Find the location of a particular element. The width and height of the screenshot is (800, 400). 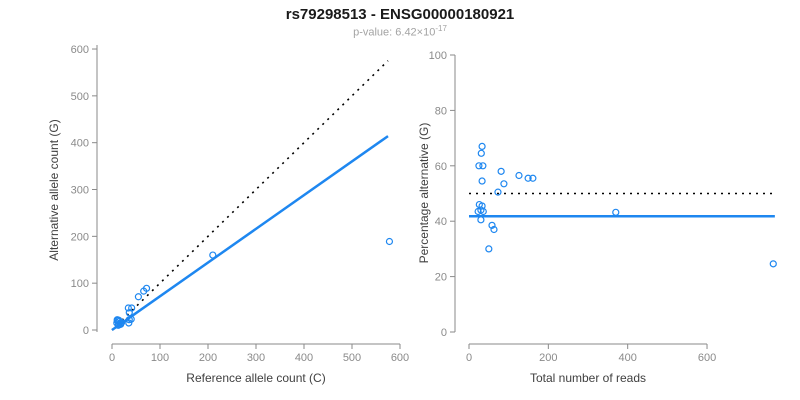

pvalue-exponent: -17 is located at coordinates (441, 28).